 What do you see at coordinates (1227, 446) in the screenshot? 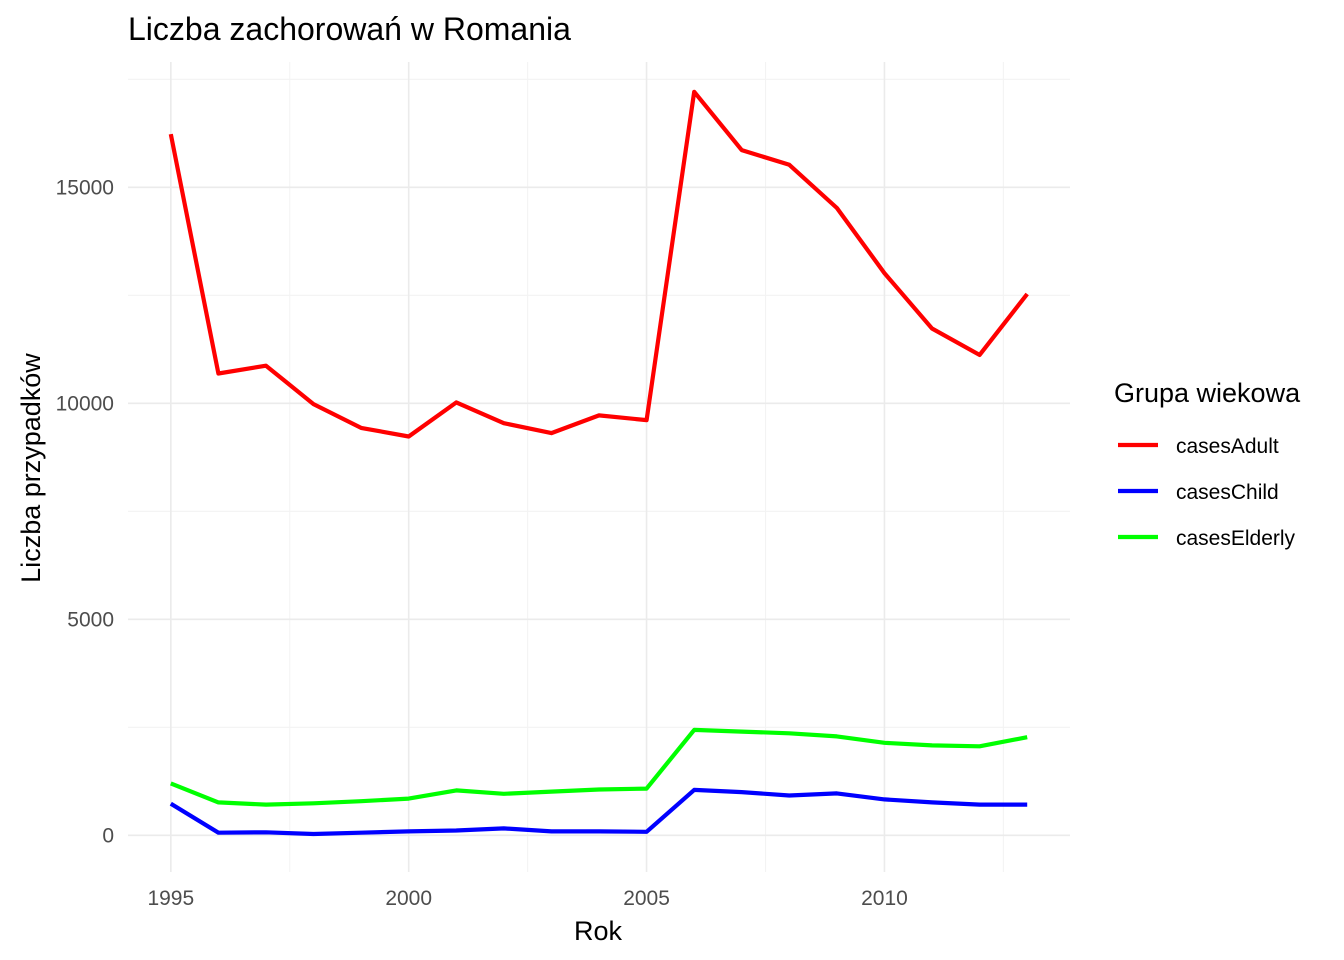
I see `legend-label-casesAdult: casesAdult` at bounding box center [1227, 446].